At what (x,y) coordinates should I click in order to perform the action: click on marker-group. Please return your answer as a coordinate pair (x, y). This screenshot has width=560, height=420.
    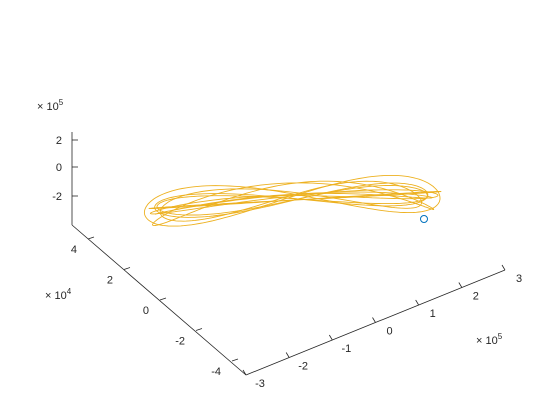
    Looking at the image, I should click on (424, 219).